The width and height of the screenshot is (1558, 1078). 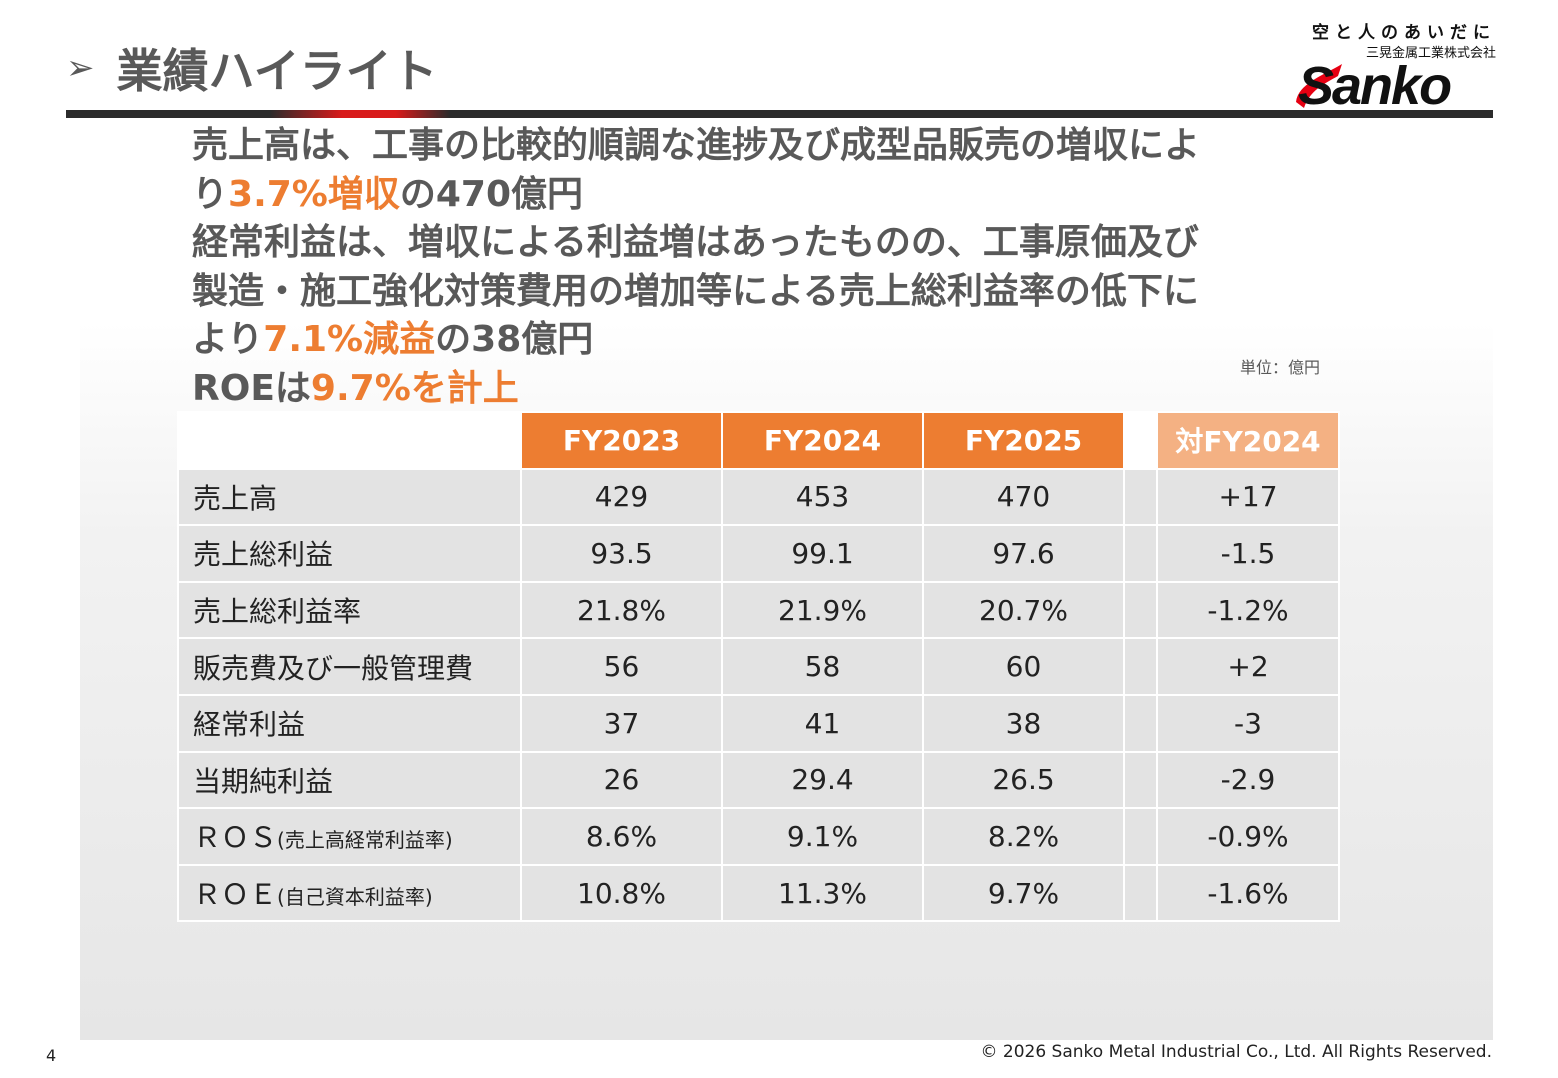 I want to click on row-label: ＲＯＳ(売上高経常利益率), so click(x=349, y=836).